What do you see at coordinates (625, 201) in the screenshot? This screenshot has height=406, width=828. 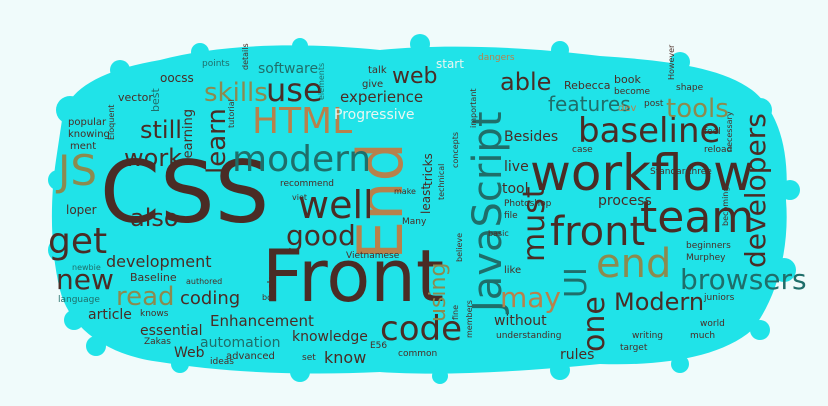 I see `word-process: process` at bounding box center [625, 201].